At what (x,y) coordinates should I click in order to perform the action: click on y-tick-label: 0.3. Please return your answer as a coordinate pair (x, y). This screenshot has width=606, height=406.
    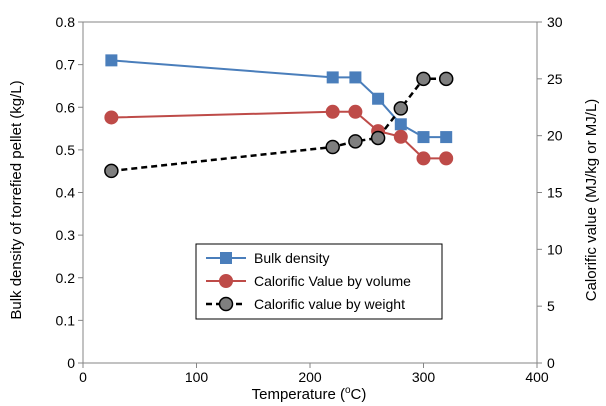
    Looking at the image, I should click on (66, 235).